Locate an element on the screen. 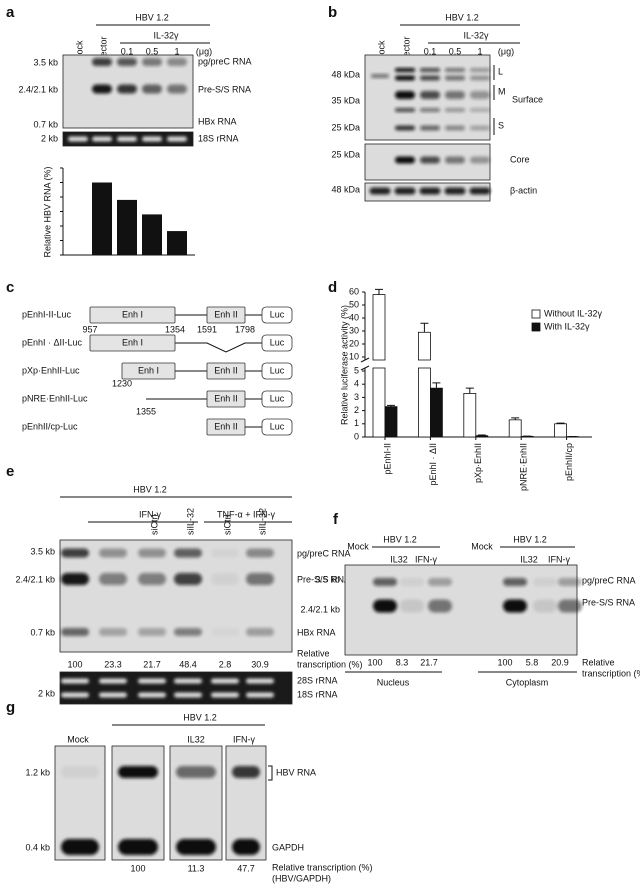 The width and height of the screenshot is (640, 886). label: M is located at coordinates (502, 91).